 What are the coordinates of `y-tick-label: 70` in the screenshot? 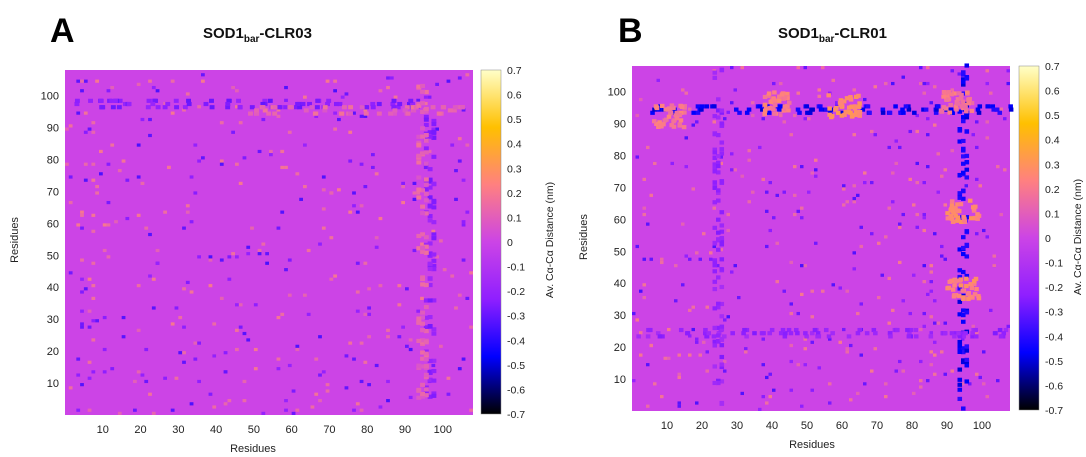 It's located at (53, 192).